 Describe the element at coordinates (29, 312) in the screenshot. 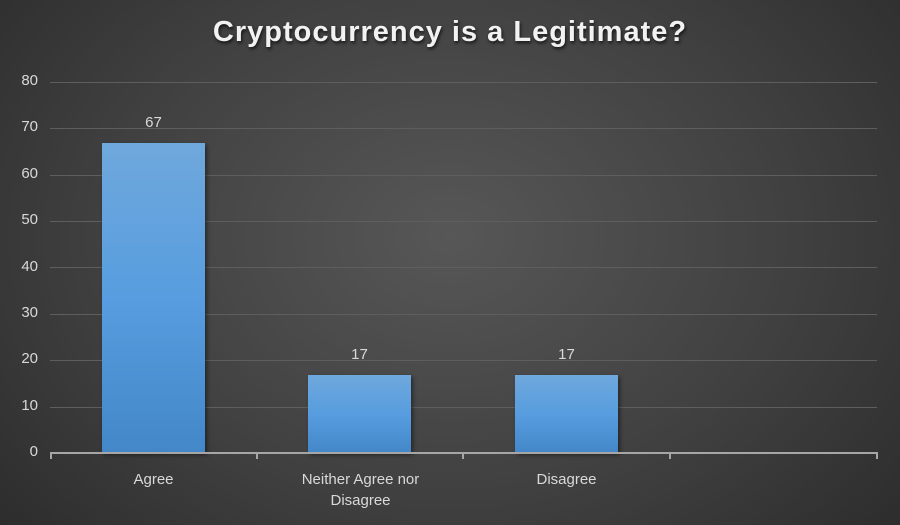

I see `y-tick-label: 30` at that location.